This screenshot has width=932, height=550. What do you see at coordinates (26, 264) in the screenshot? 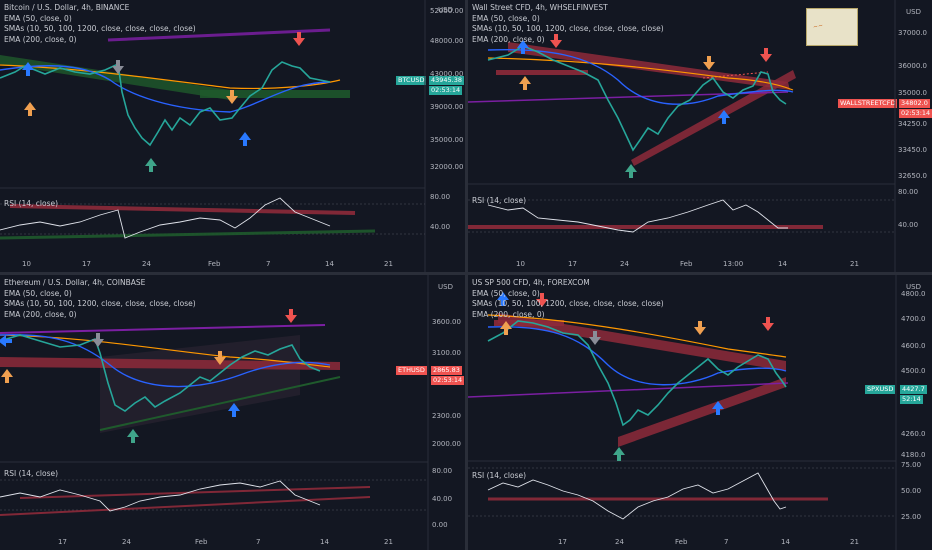
I see `time-axis-label: 10` at bounding box center [26, 264].